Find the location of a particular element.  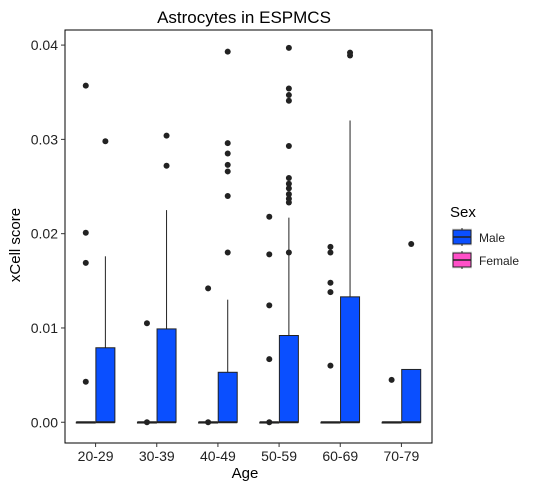

x-tick-label: 40-49 is located at coordinates (218, 456).